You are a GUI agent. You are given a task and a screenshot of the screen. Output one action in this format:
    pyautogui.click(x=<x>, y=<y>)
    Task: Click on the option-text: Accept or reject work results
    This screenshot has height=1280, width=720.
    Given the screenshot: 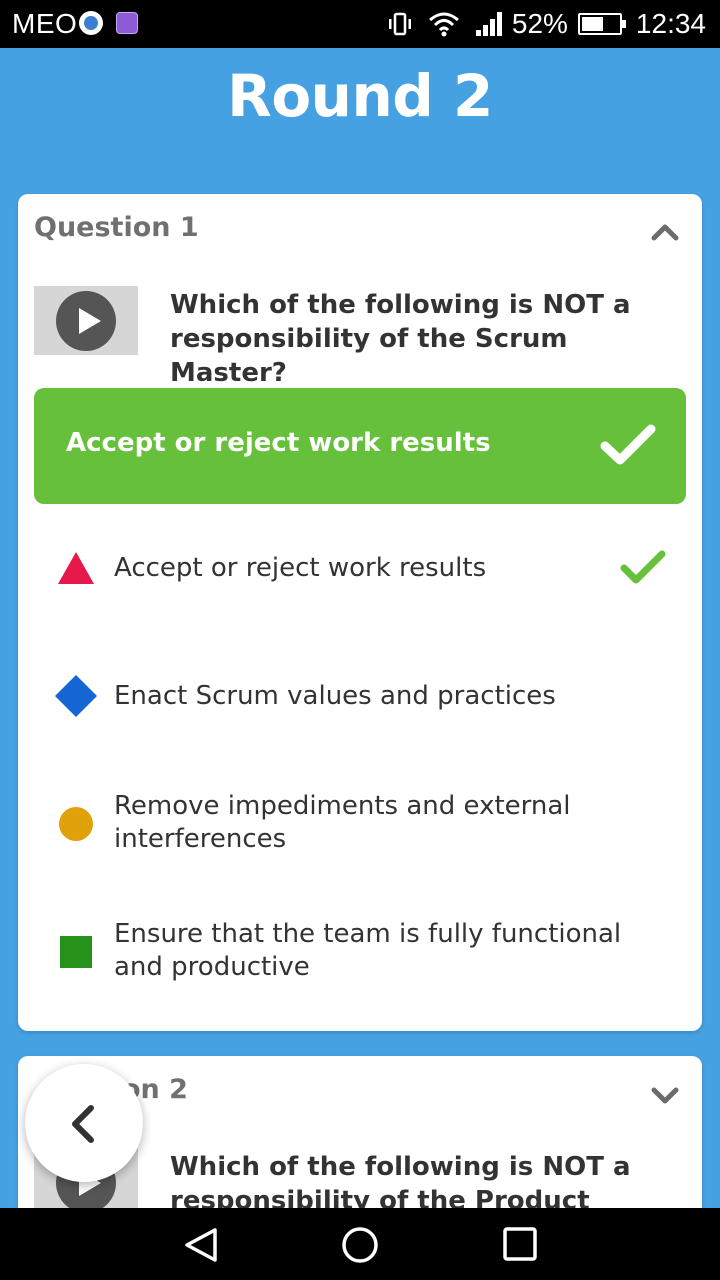 What is the action you would take?
    pyautogui.click(x=300, y=568)
    